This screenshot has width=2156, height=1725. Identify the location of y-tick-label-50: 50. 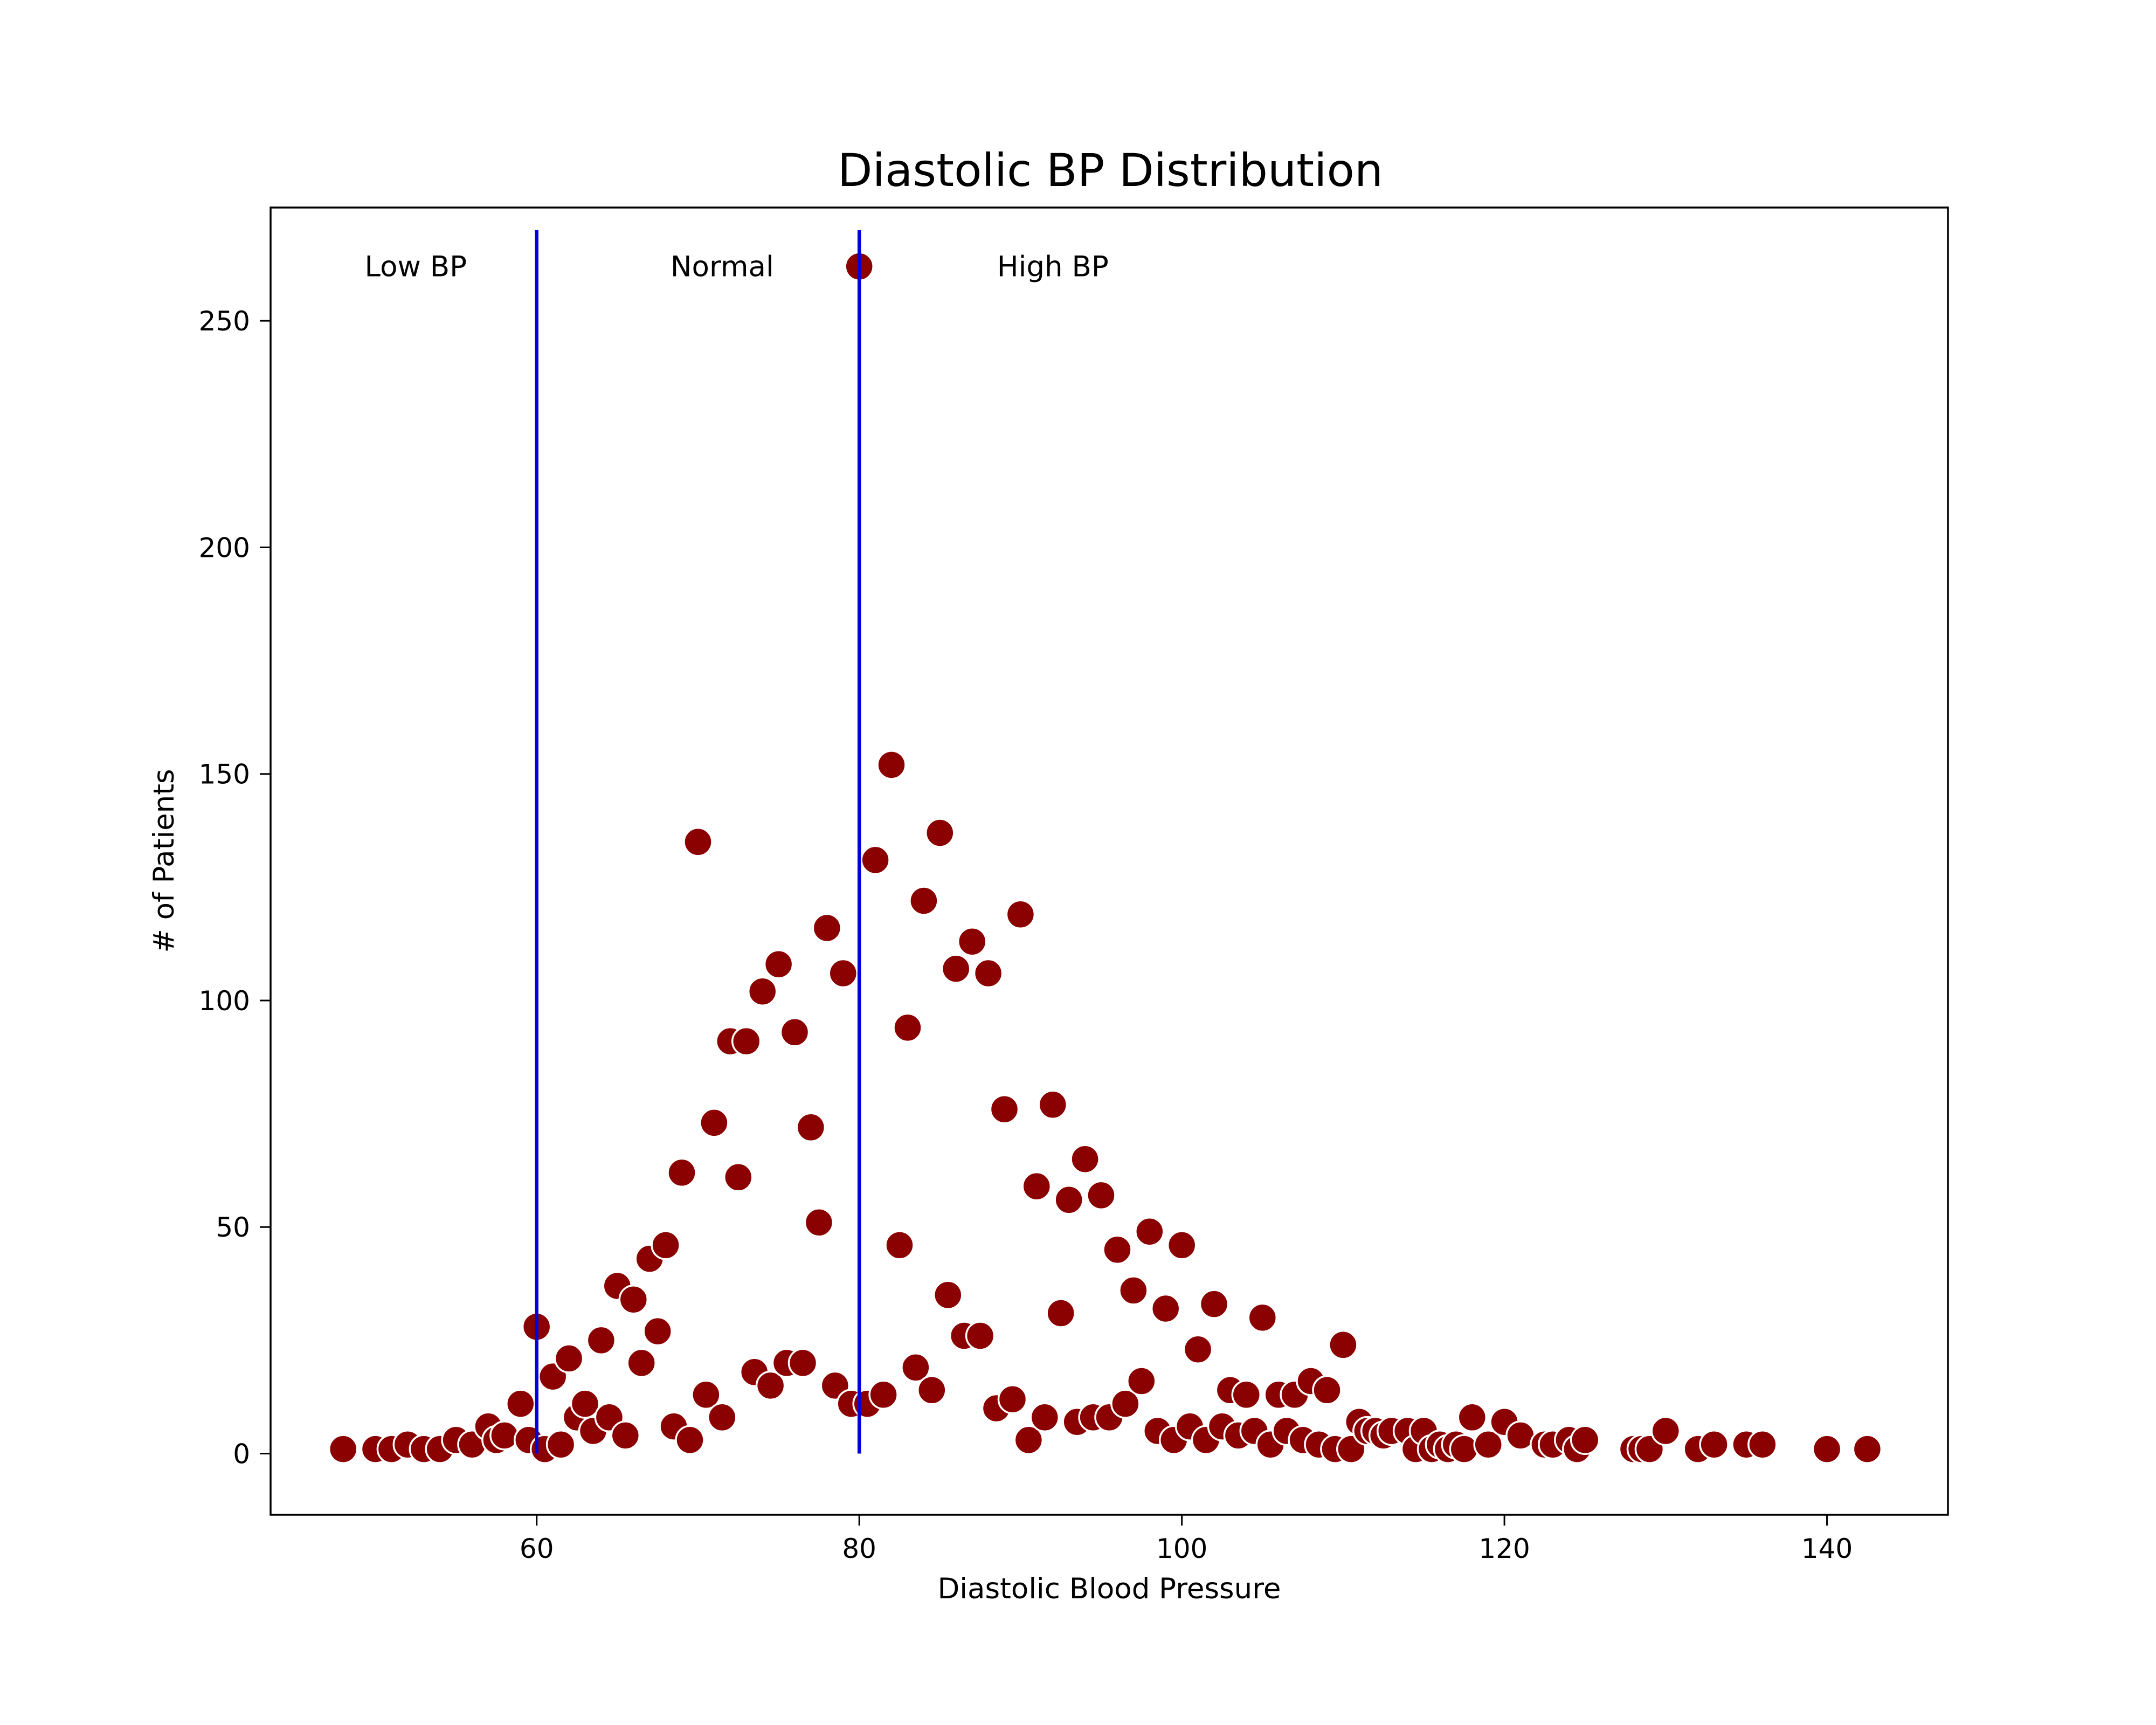
(233, 1227).